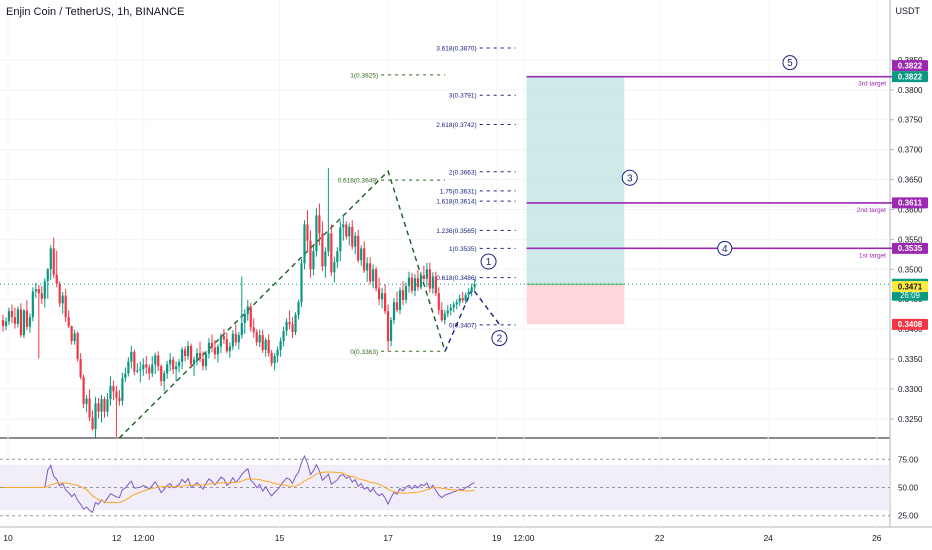  What do you see at coordinates (910, 120) in the screenshot?
I see `price-tick-label: 0.3750` at bounding box center [910, 120].